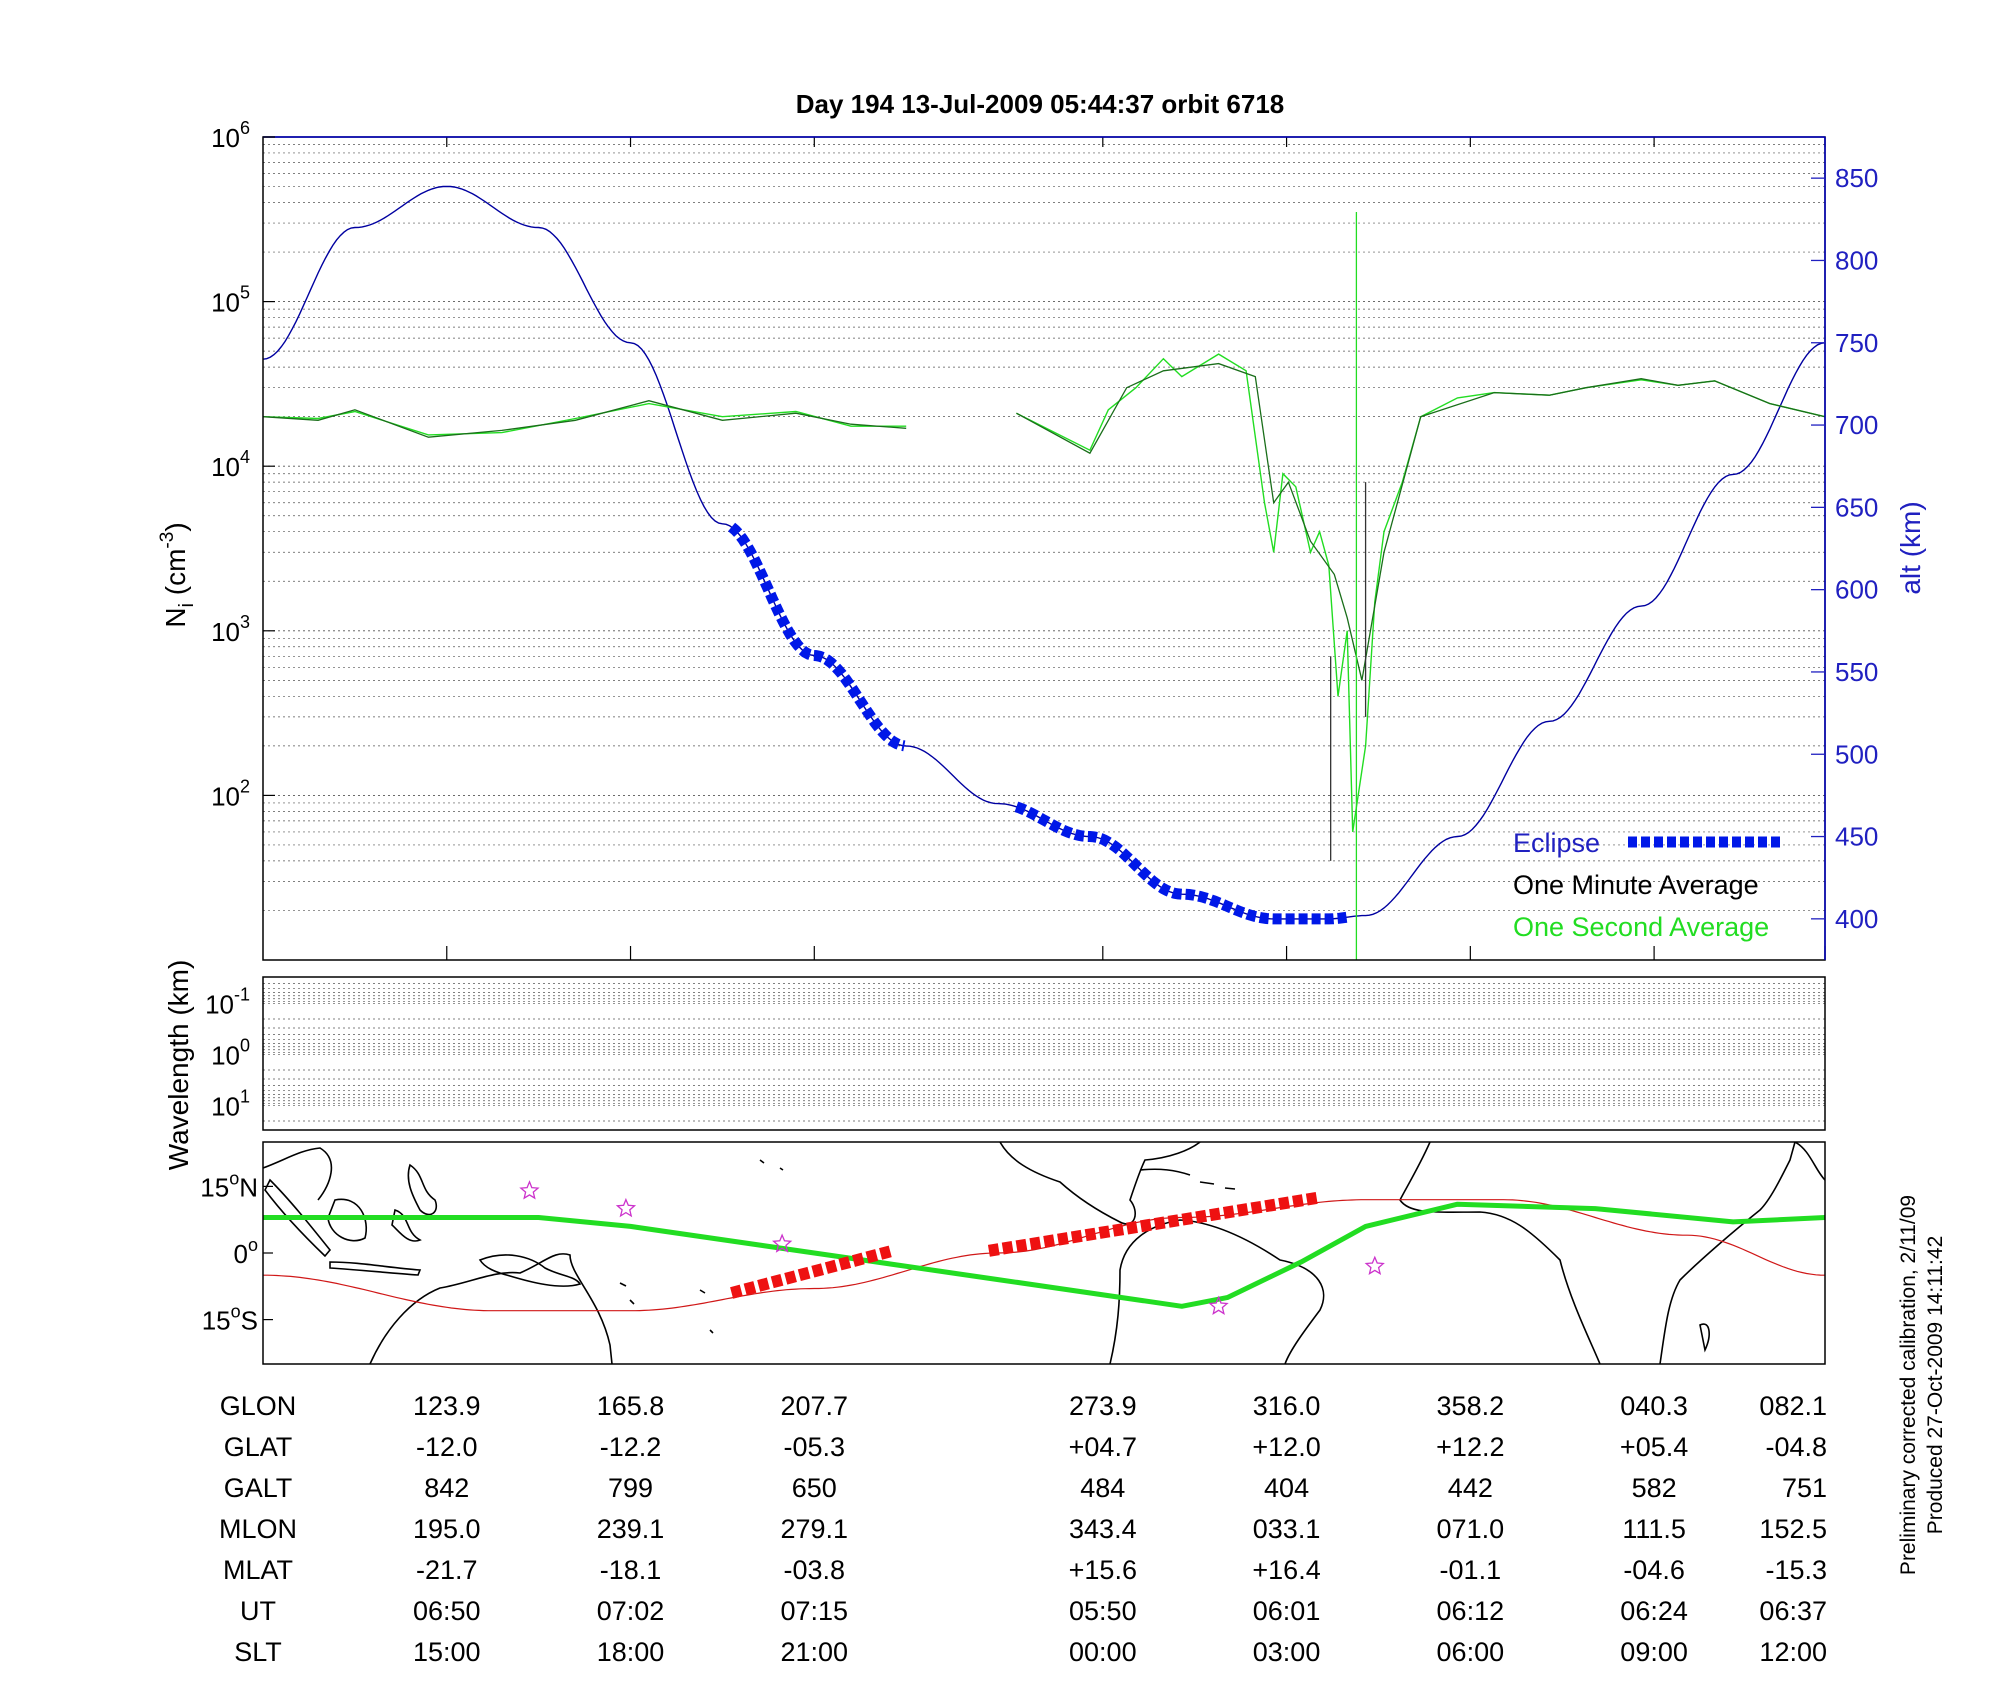 The height and width of the screenshot is (1700, 2000). I want to click on table-cell: -12.2, so click(631, 1447).